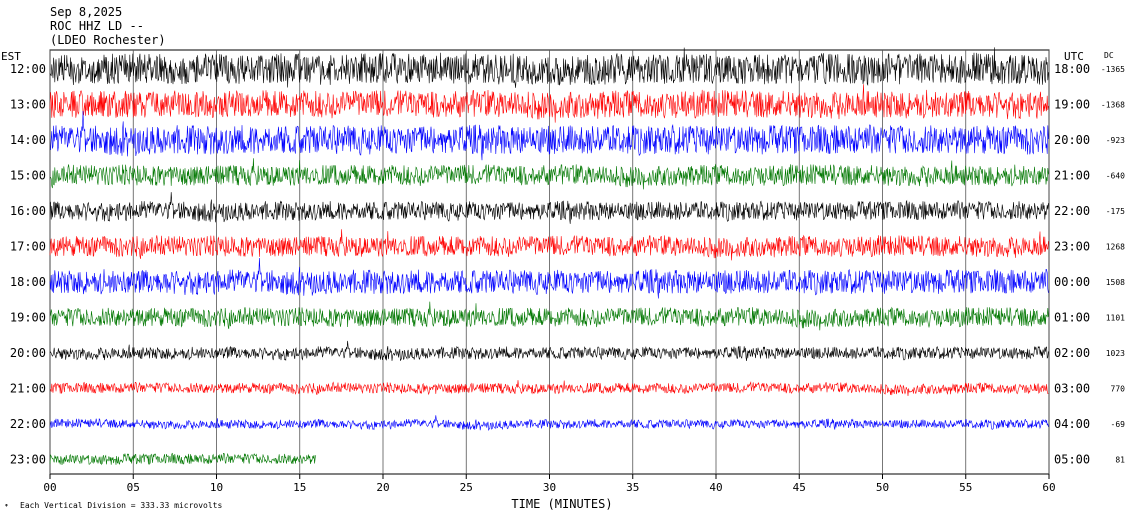 The height and width of the screenshot is (519, 1130). I want to click on header-station: ROC HHZ LD --, so click(97, 26).